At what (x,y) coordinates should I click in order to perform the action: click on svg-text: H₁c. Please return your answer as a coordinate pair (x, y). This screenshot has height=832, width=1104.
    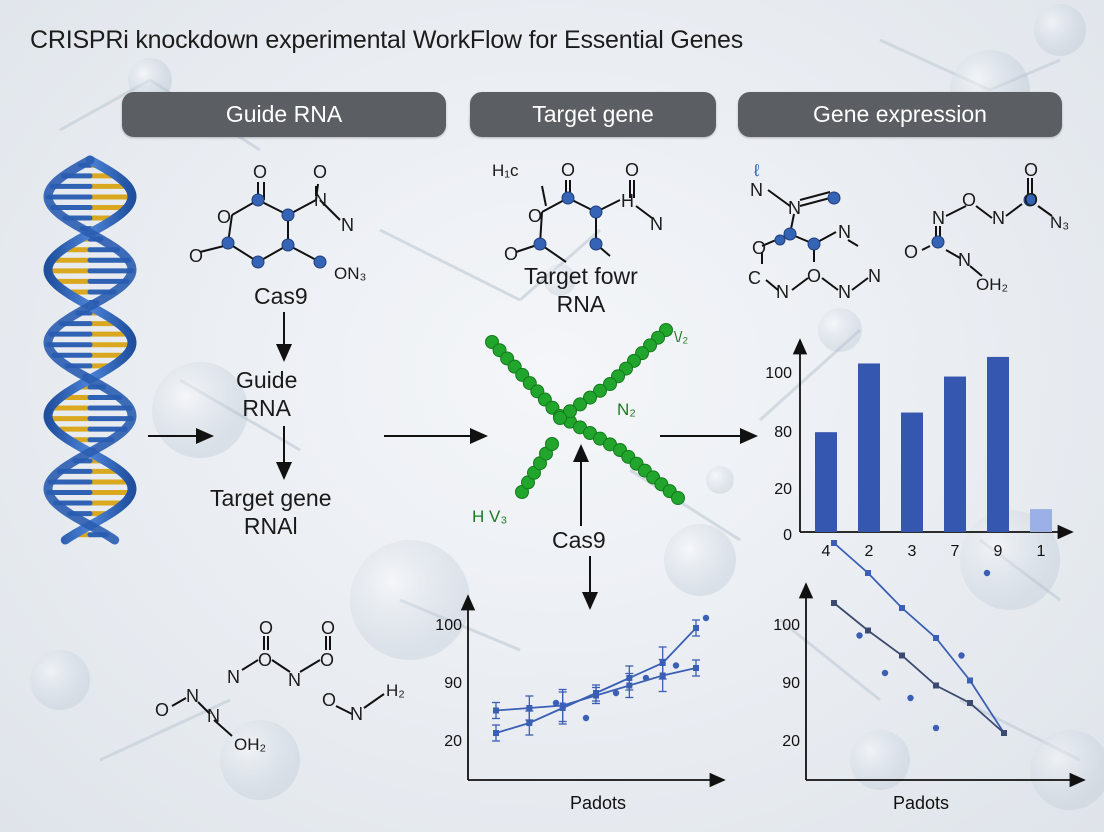
    Looking at the image, I should click on (505, 170).